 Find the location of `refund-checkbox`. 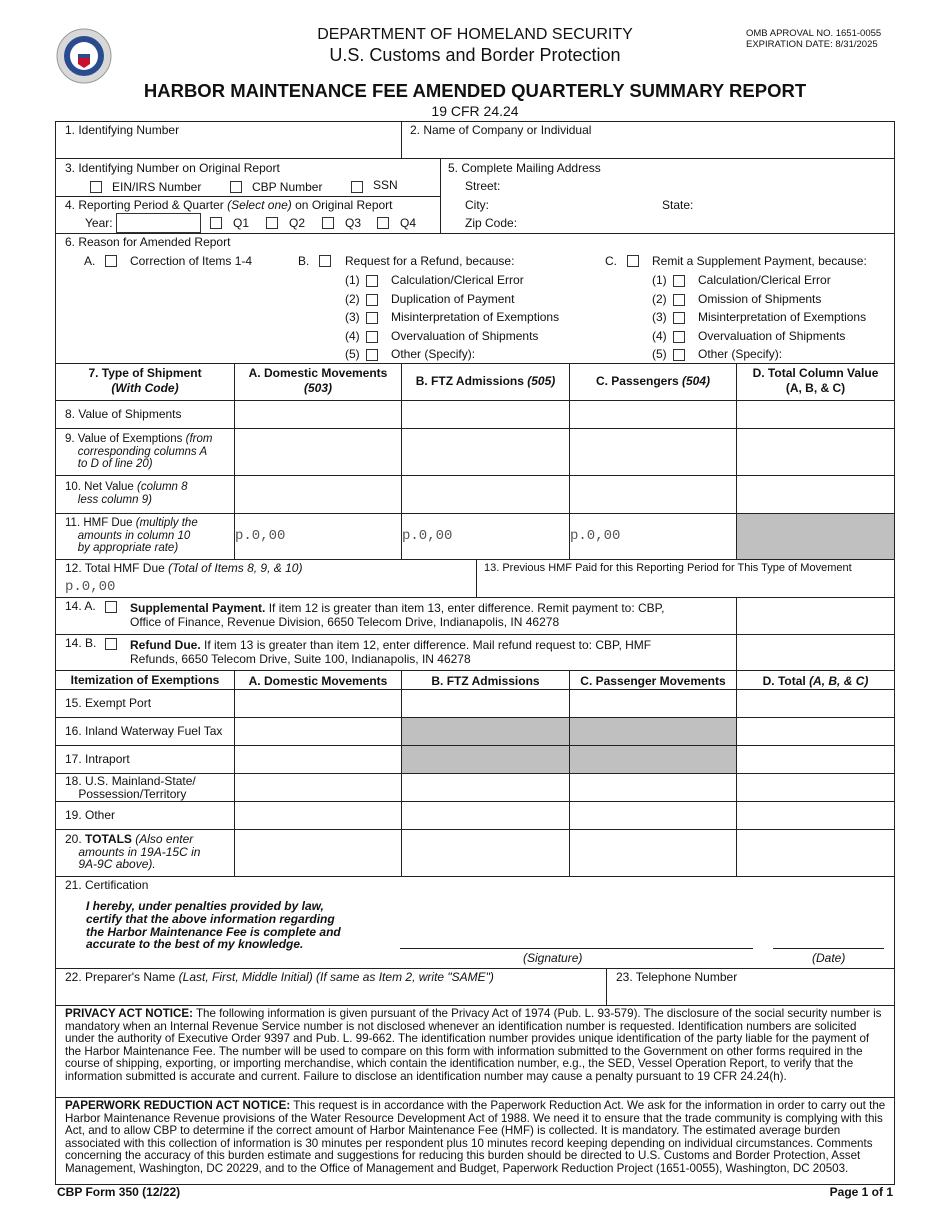

refund-checkbox is located at coordinates (325, 261).